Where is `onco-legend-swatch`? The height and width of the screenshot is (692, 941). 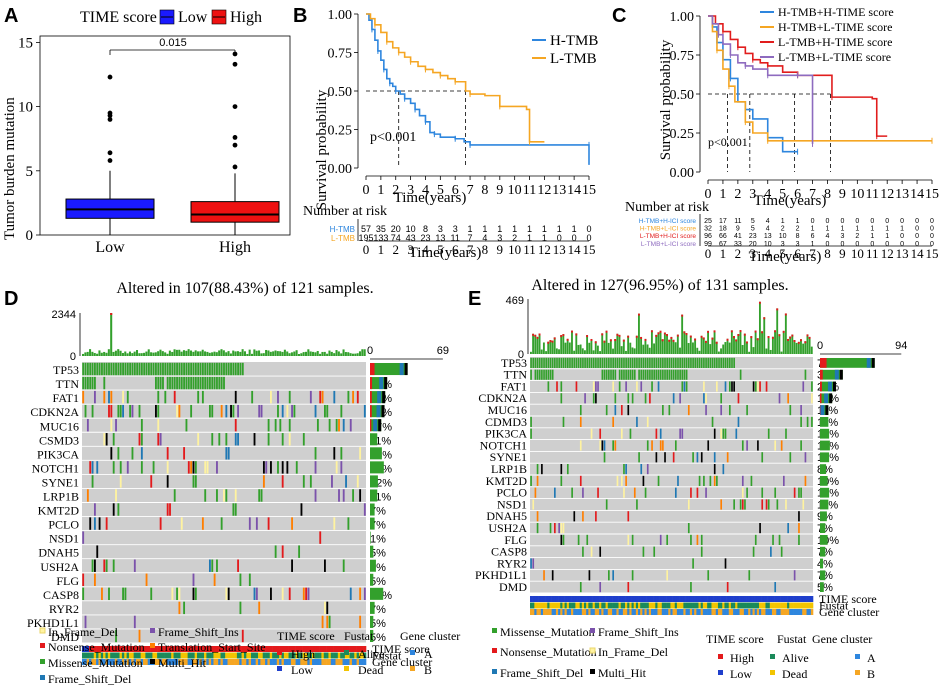 onco-legend-swatch is located at coordinates (152, 661).